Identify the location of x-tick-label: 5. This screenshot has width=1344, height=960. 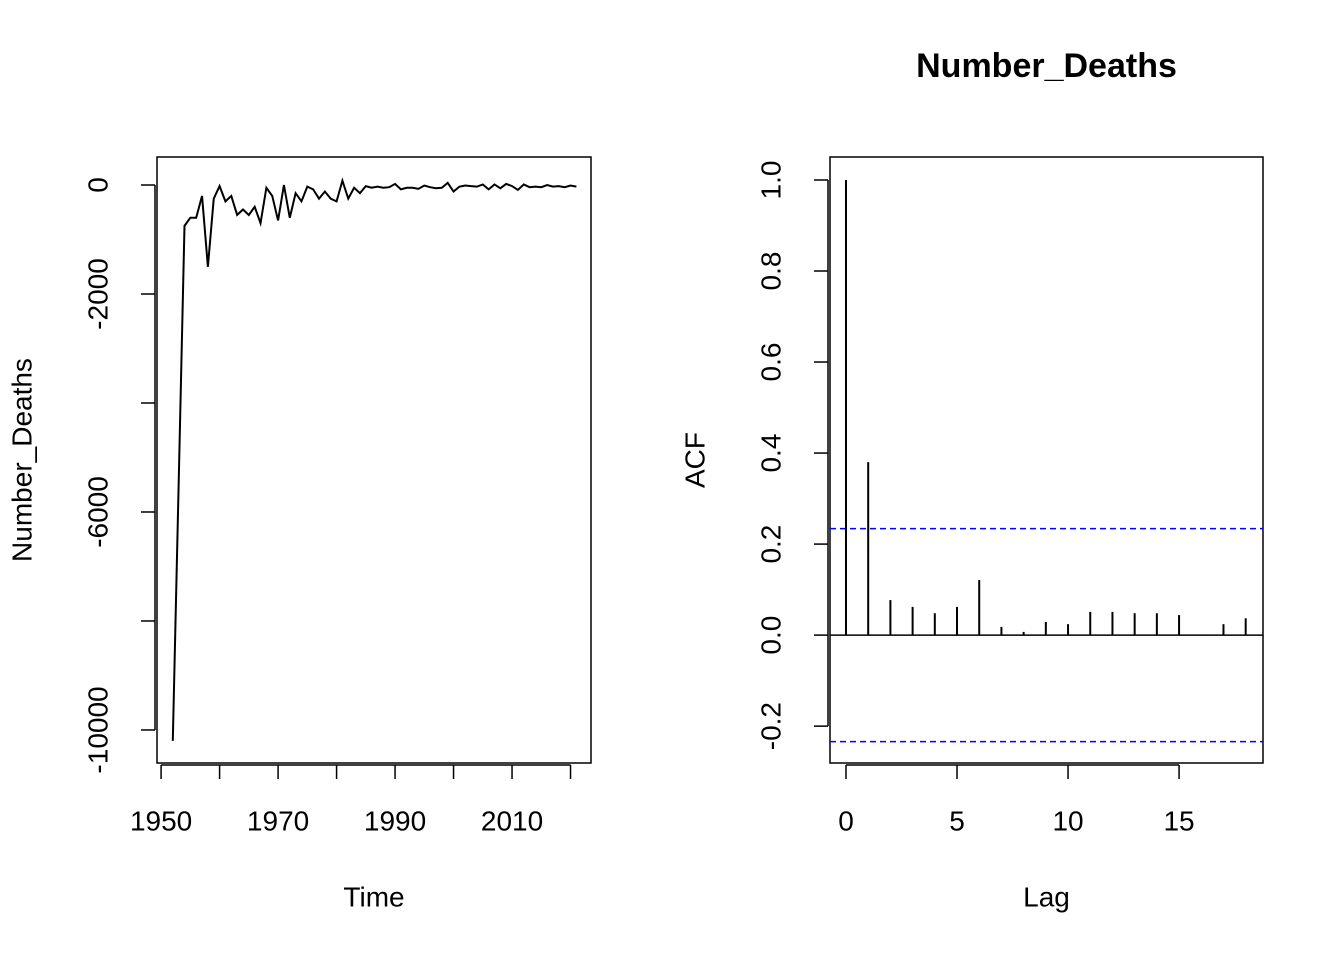
(957, 820).